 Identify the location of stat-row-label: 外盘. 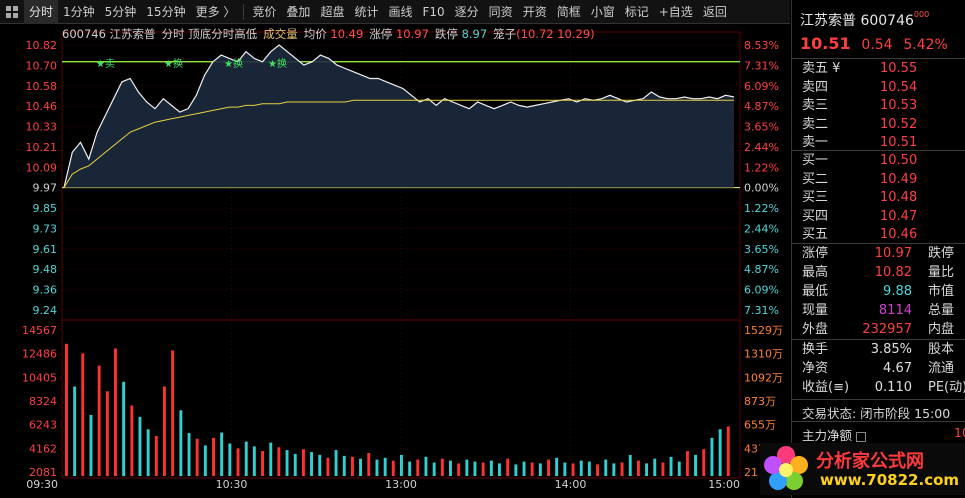
(815, 329).